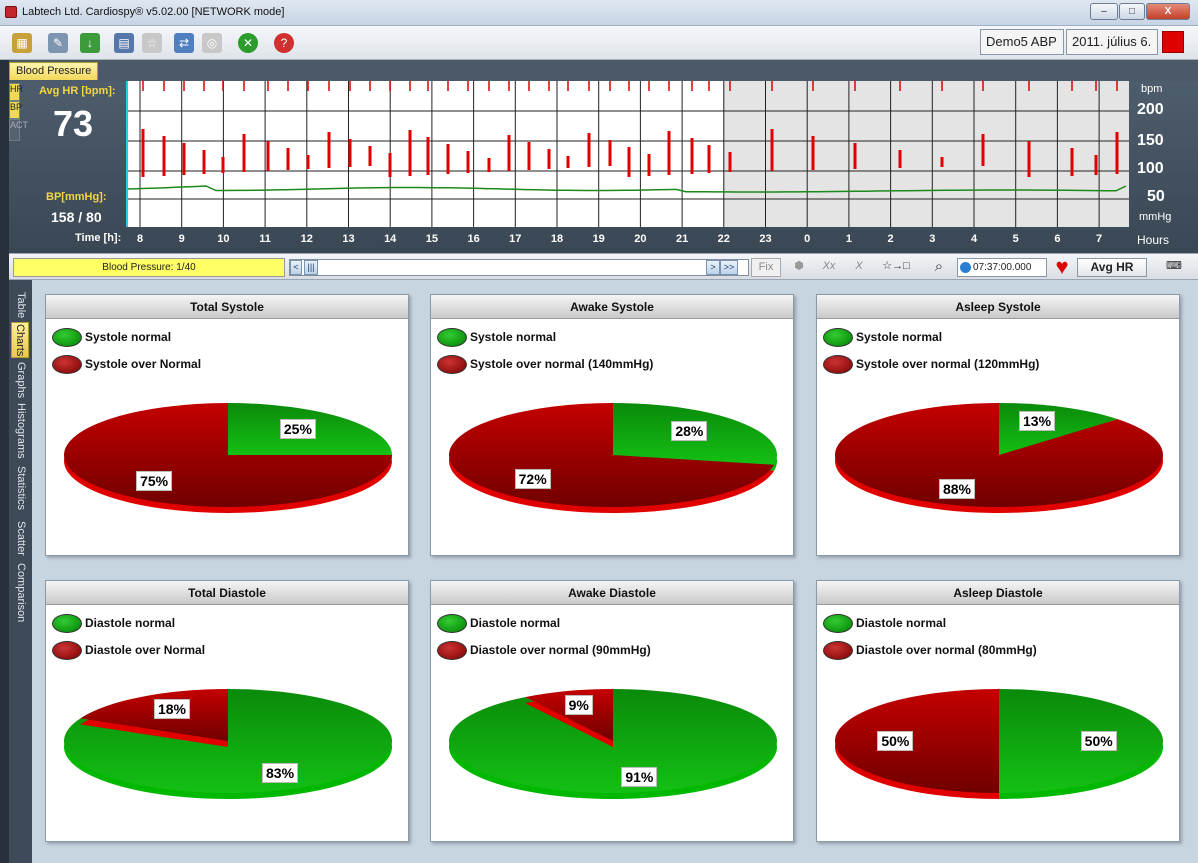 The height and width of the screenshot is (863, 1198). What do you see at coordinates (557, 239) in the screenshot?
I see `hour-tick-label: 18` at bounding box center [557, 239].